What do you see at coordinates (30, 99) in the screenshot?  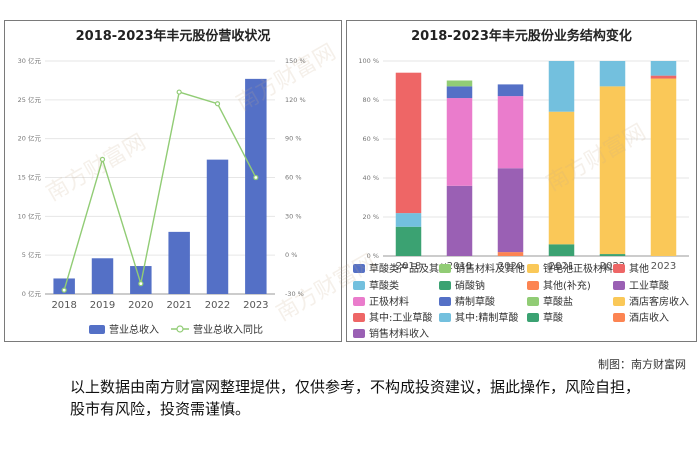 I see `y-left-tick-label: 25 亿元` at bounding box center [30, 99].